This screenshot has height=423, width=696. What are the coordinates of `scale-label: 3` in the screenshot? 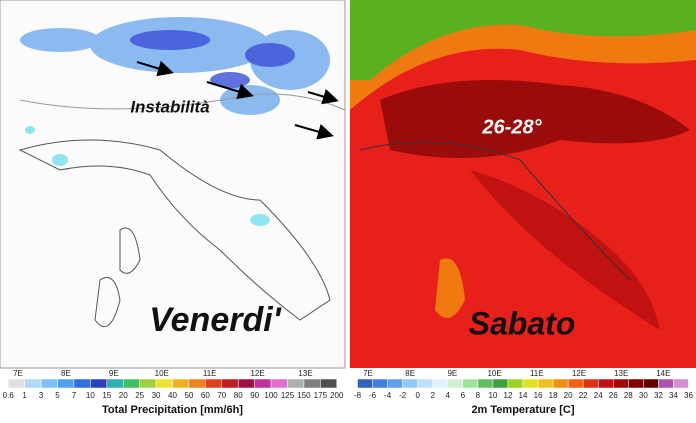 It's located at (41, 395).